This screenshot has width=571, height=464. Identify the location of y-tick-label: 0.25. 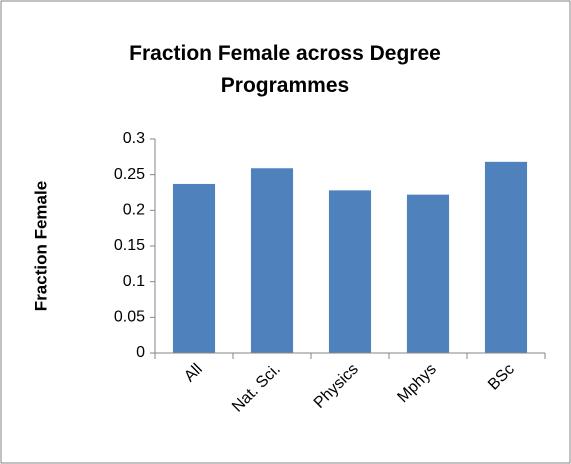
(129, 174).